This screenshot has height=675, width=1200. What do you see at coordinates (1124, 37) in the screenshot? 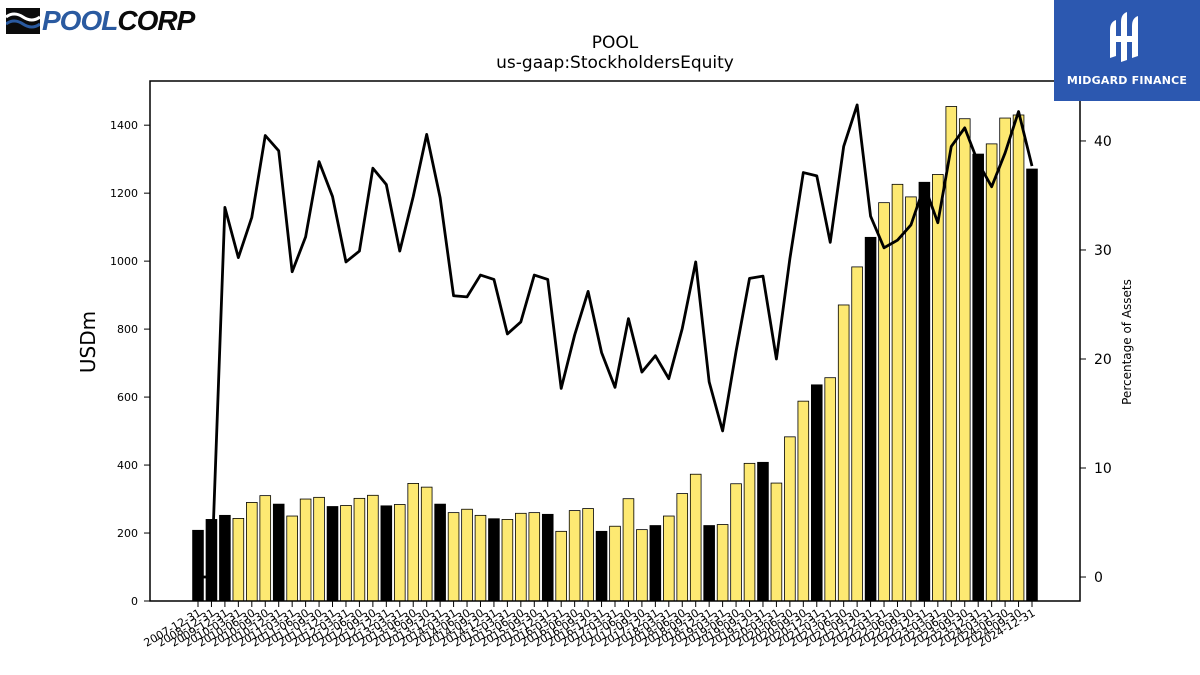
I see `midgard-mark-icon` at bounding box center [1124, 37].